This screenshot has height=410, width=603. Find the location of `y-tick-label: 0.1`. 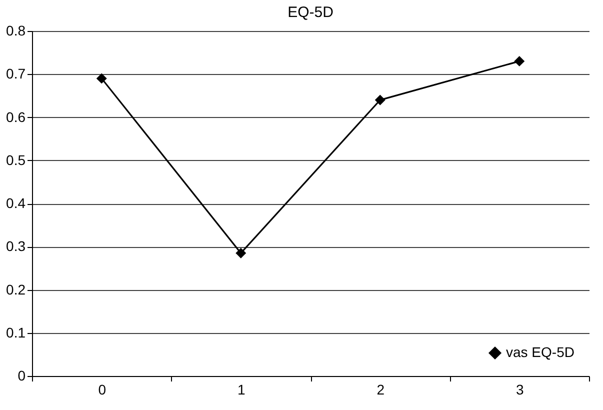

y-tick-label: 0.1 is located at coordinates (16, 332).